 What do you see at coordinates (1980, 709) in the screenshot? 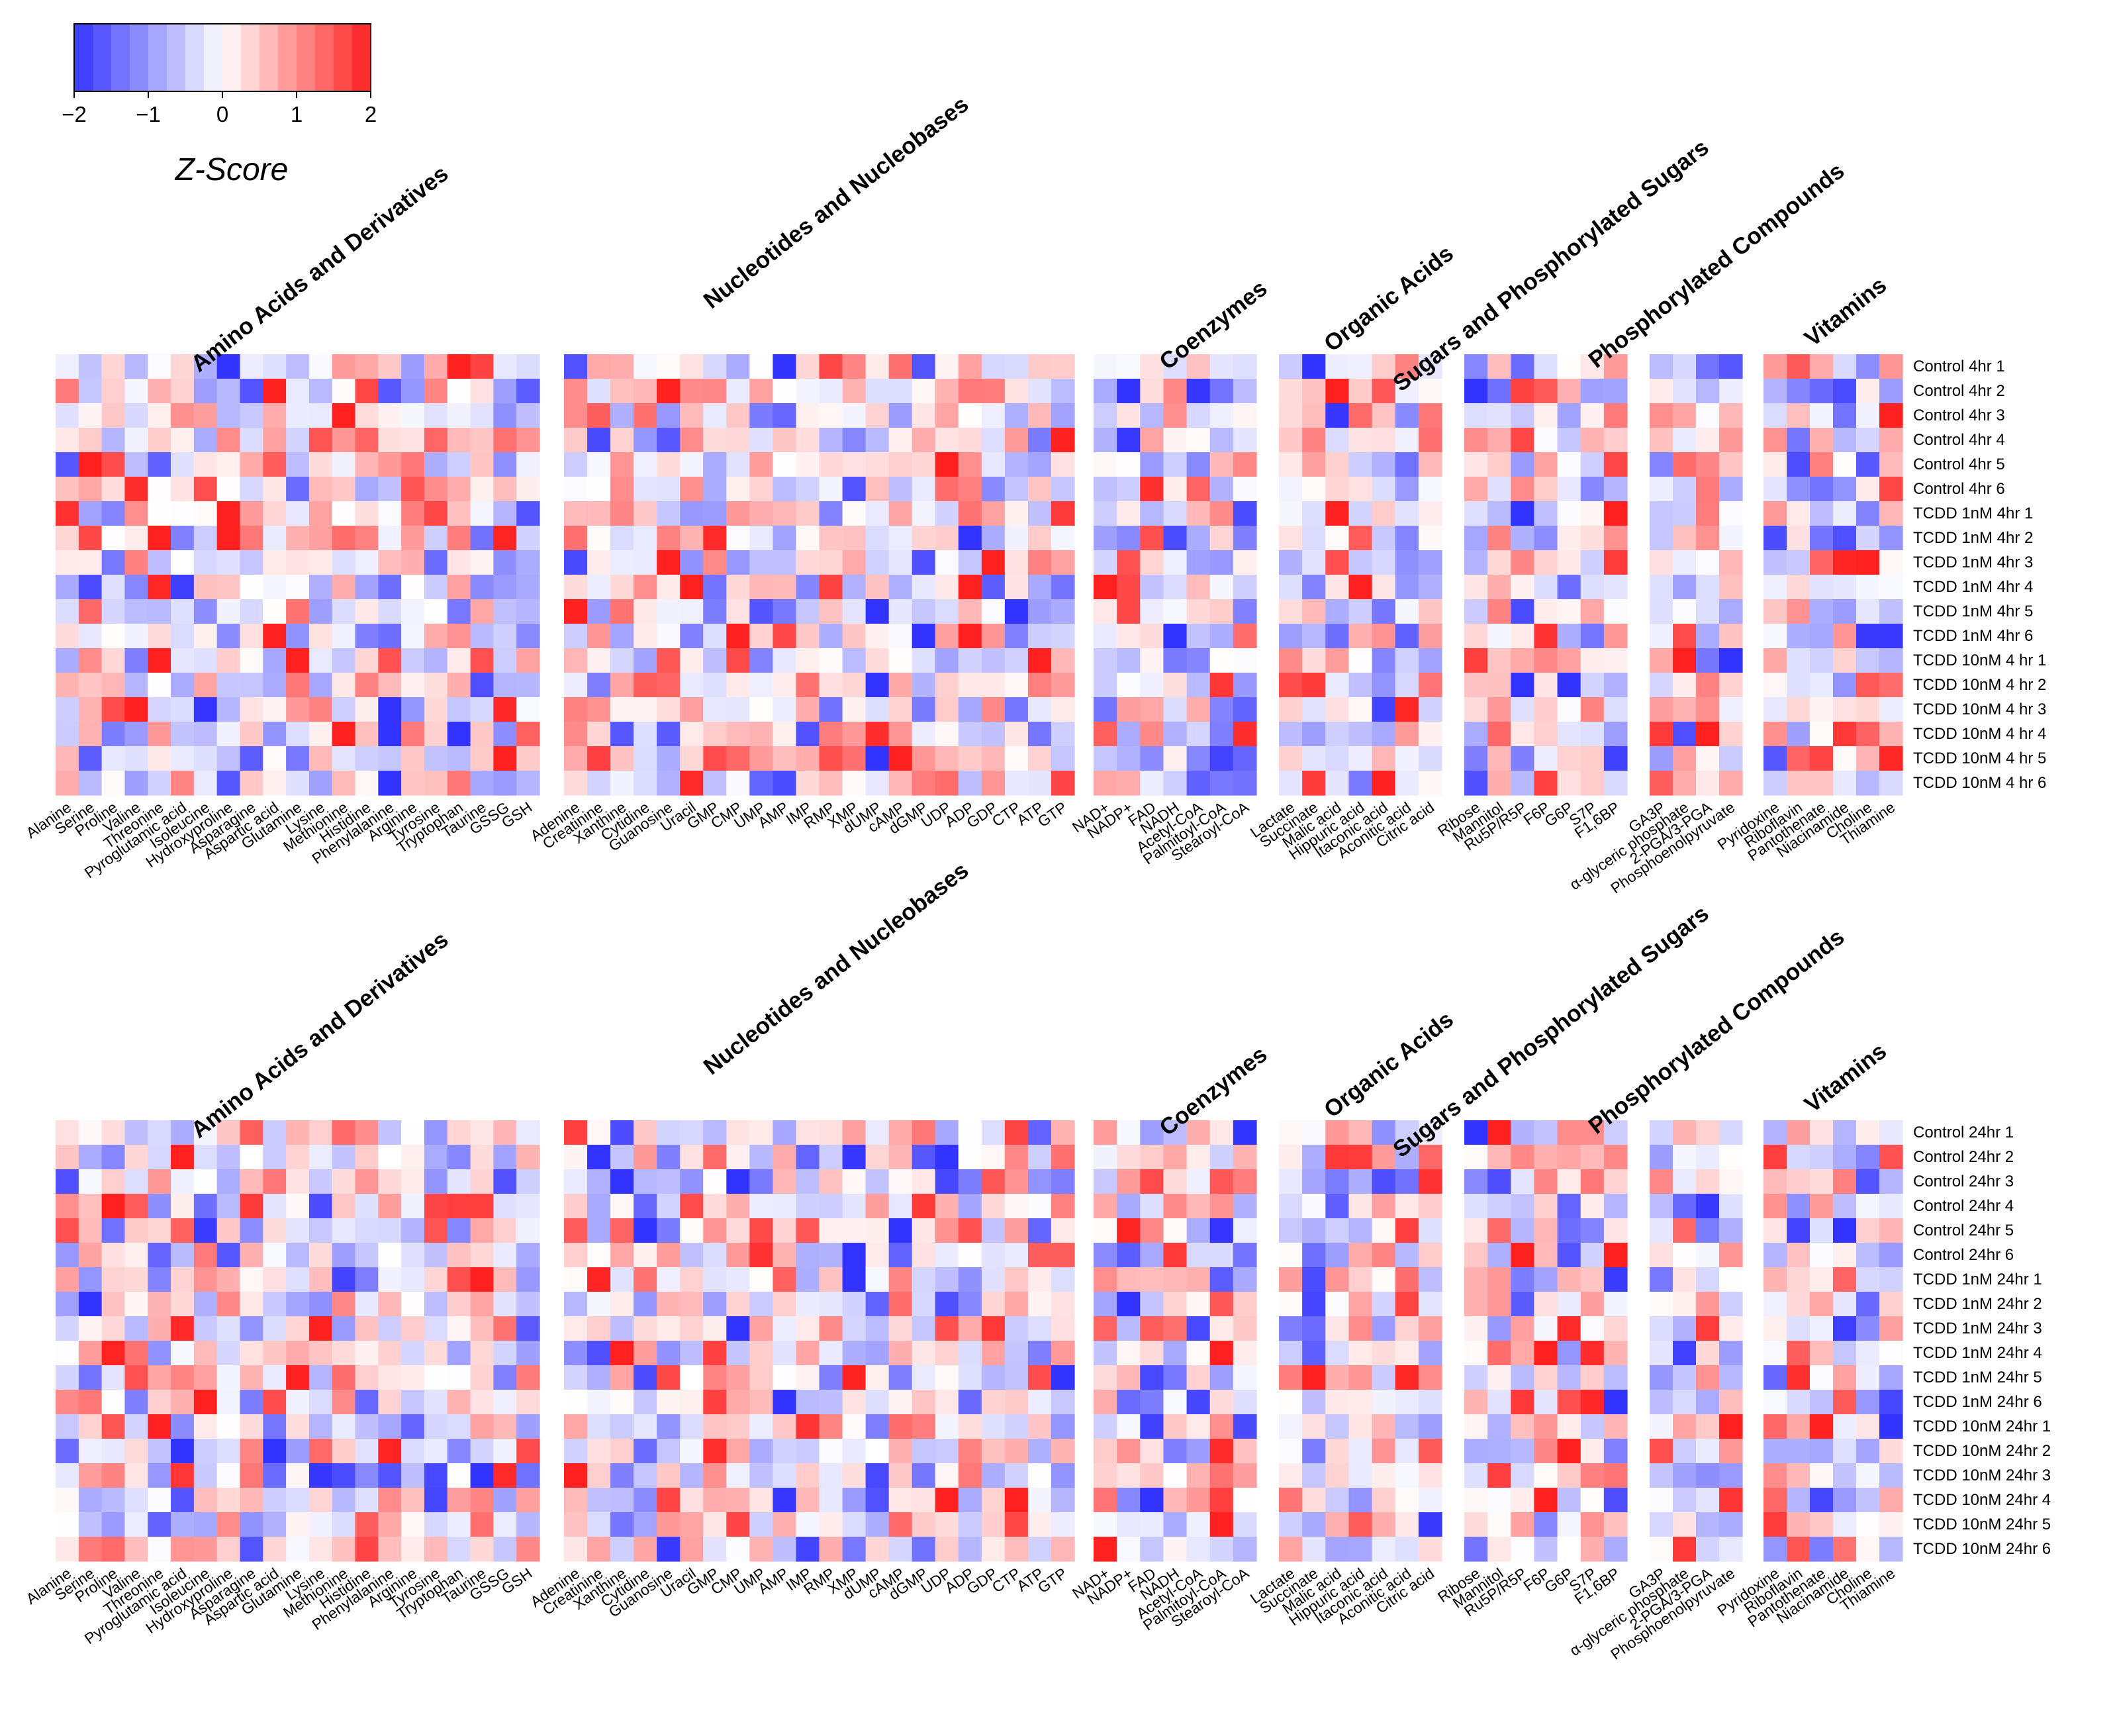
I see `row-label: TCDD 10nM 4 hr 3` at bounding box center [1980, 709].